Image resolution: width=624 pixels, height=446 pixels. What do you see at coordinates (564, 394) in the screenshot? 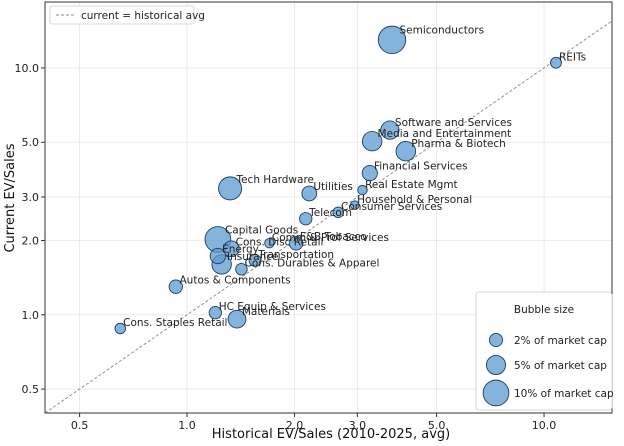
I see `size-legend-label: 10% of market cap` at bounding box center [564, 394].